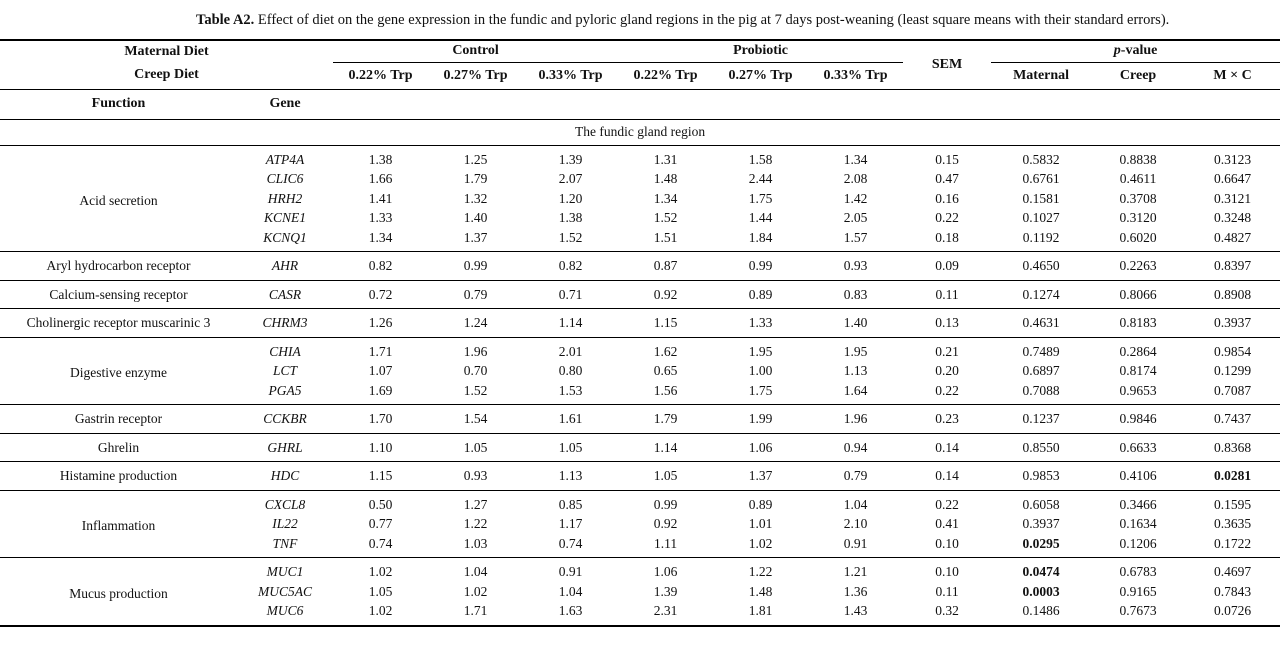 Image resolution: width=1280 pixels, height=651 pixels. What do you see at coordinates (570, 523) in the screenshot?
I see `value-cell: 1.17` at bounding box center [570, 523].